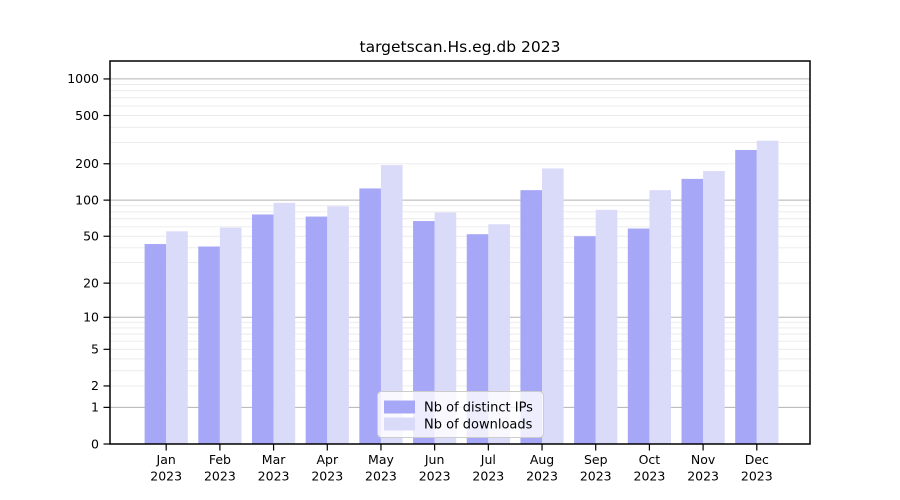 This screenshot has width=900, height=500. I want to click on bar-feb-distinct-ips, so click(209, 345).